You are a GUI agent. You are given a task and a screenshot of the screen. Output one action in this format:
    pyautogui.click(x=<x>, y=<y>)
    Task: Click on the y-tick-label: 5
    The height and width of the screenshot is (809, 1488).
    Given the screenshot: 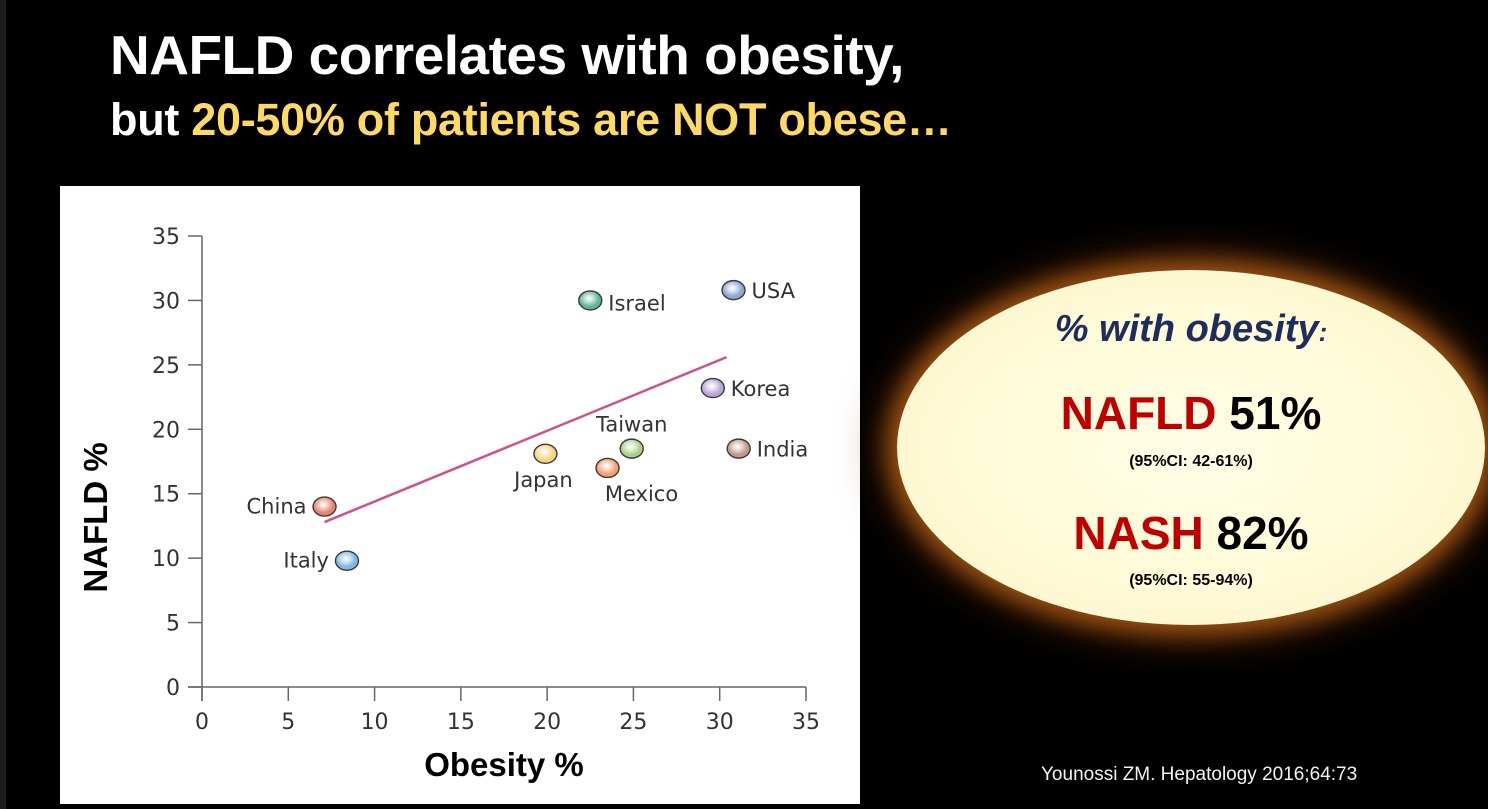 What is the action you would take?
    pyautogui.click(x=173, y=624)
    